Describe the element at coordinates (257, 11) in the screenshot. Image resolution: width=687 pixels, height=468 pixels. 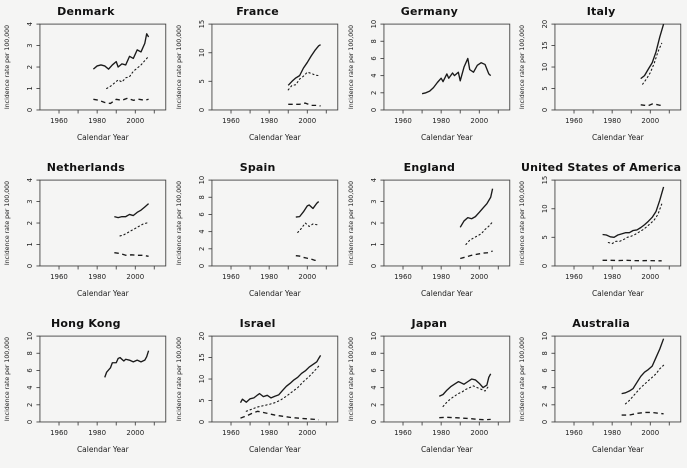
I see `chart-title: France` at that location.